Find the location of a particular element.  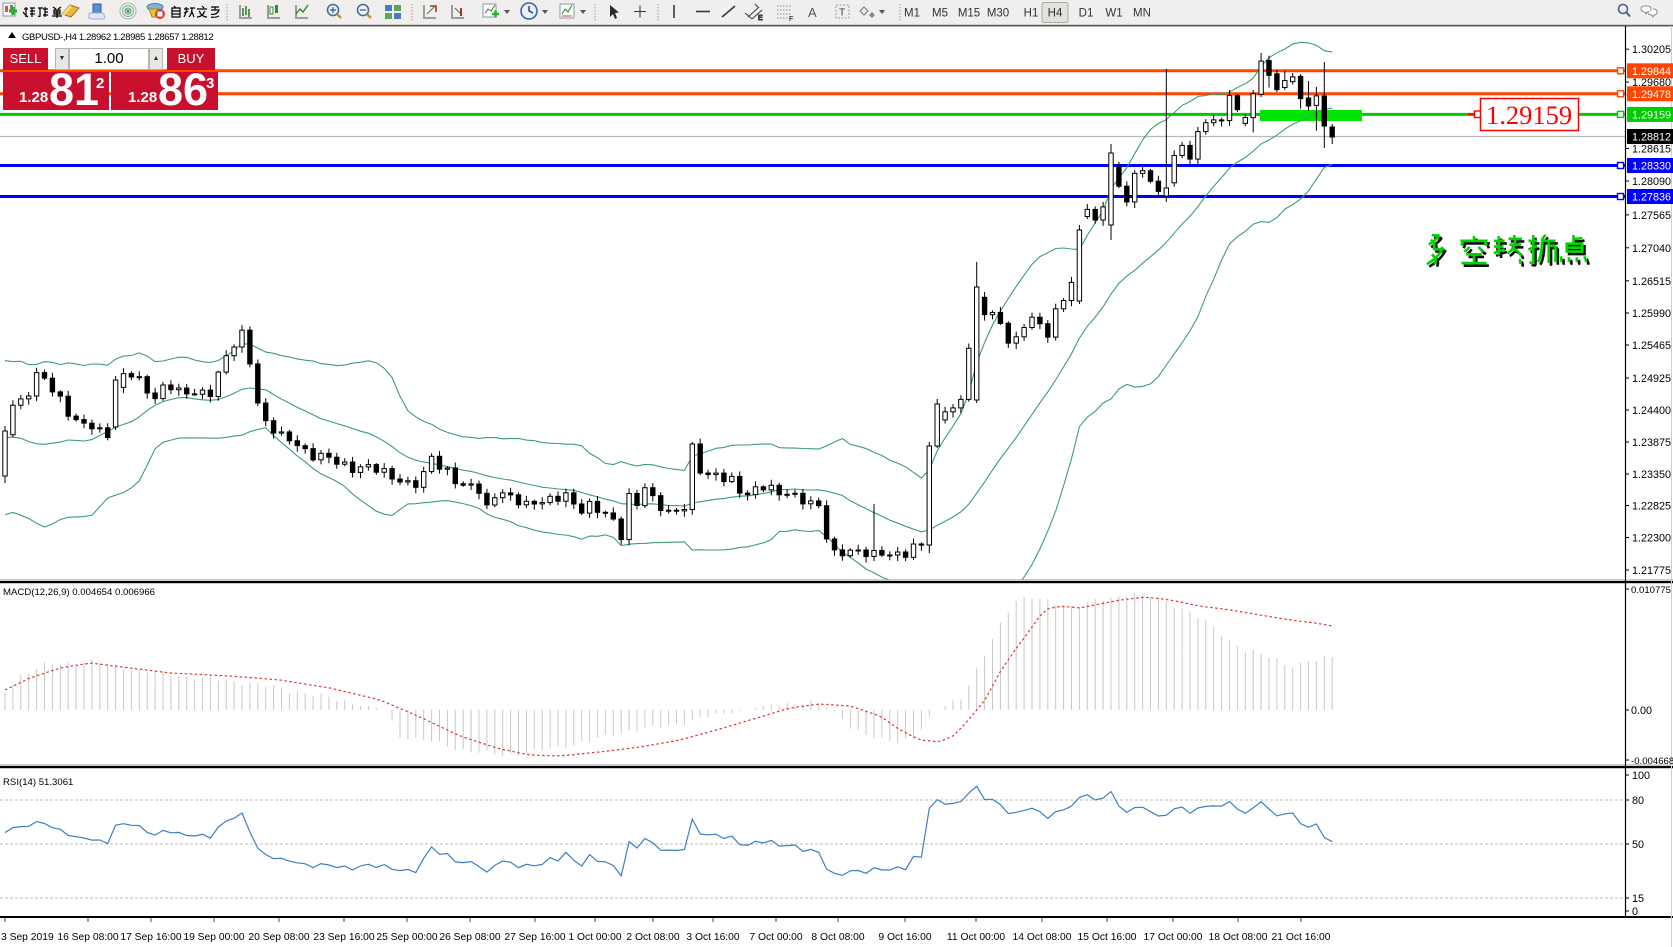

svg-text: 1.23875 is located at coordinates (1651, 443).